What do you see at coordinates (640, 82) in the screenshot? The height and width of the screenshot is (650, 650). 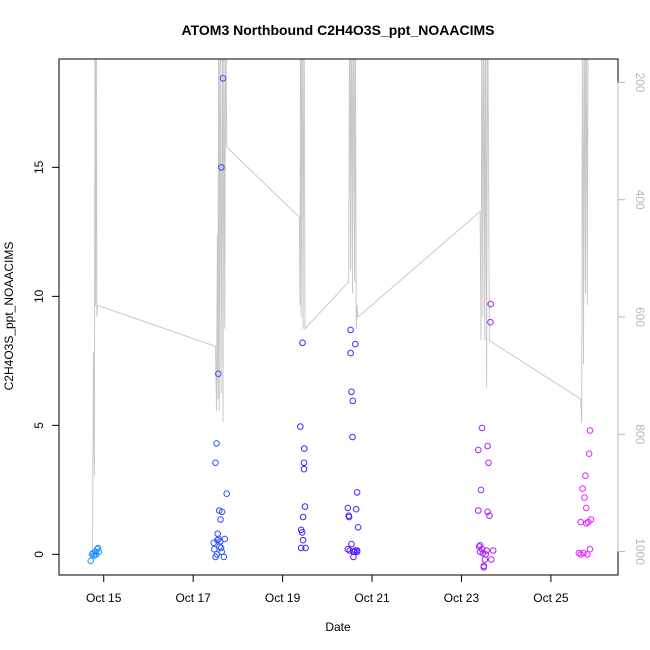 I see `right-tick-label: 200` at bounding box center [640, 82].